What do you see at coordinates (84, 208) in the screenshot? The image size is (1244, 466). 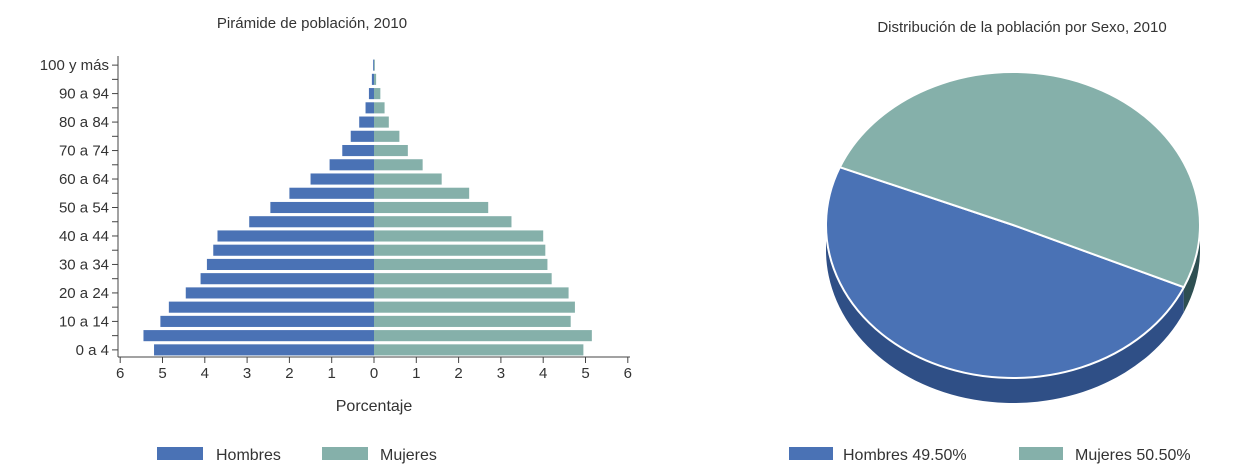 I see `y-tick-label: 50 a 54` at bounding box center [84, 208].